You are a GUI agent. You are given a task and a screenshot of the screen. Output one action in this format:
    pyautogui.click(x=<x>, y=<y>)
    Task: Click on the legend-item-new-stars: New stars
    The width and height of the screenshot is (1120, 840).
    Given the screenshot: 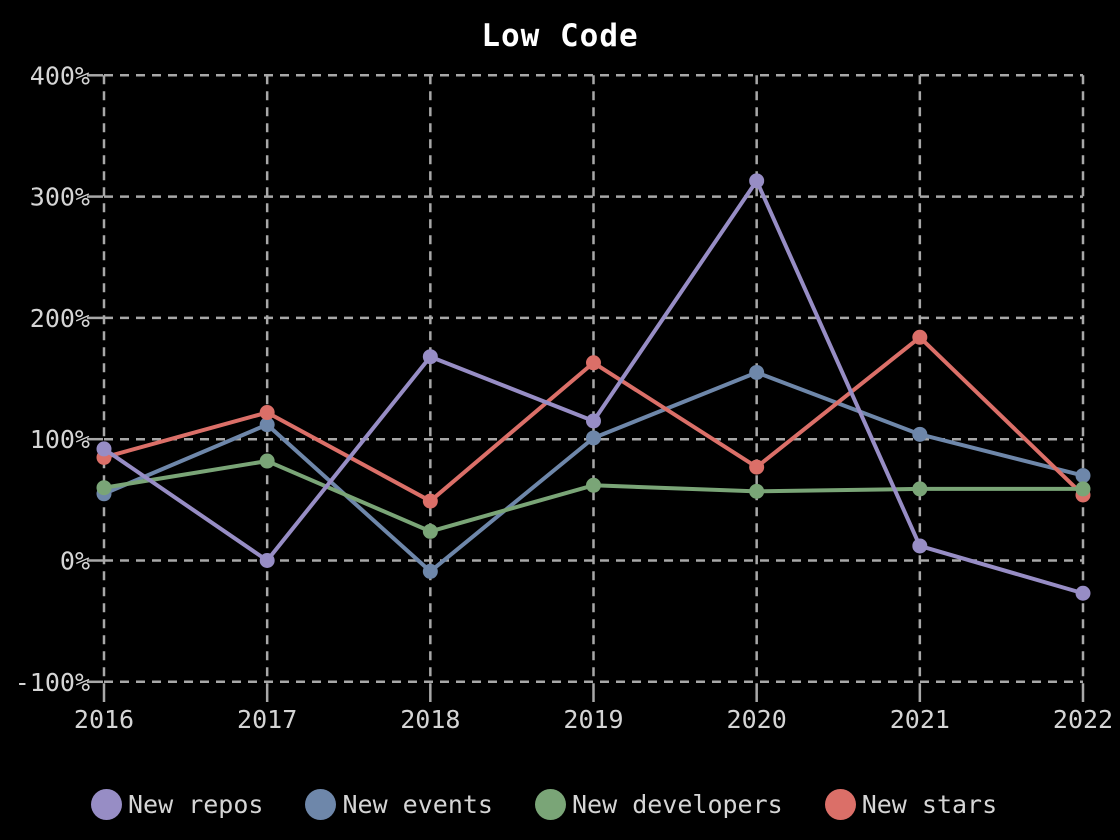 What is the action you would take?
    pyautogui.click(x=911, y=804)
    